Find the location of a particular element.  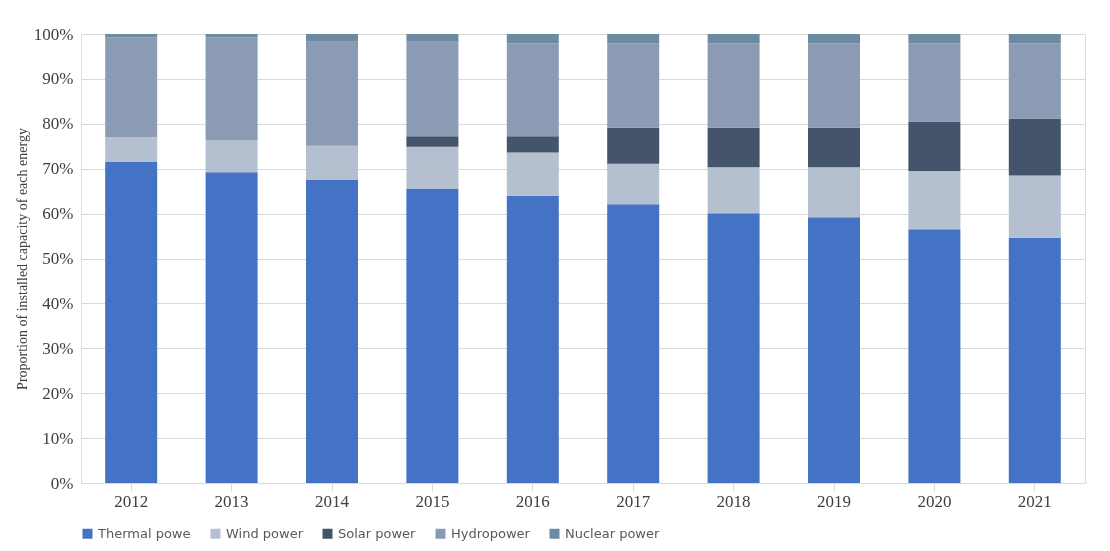

x-tick-label: 2018 is located at coordinates (733, 501).